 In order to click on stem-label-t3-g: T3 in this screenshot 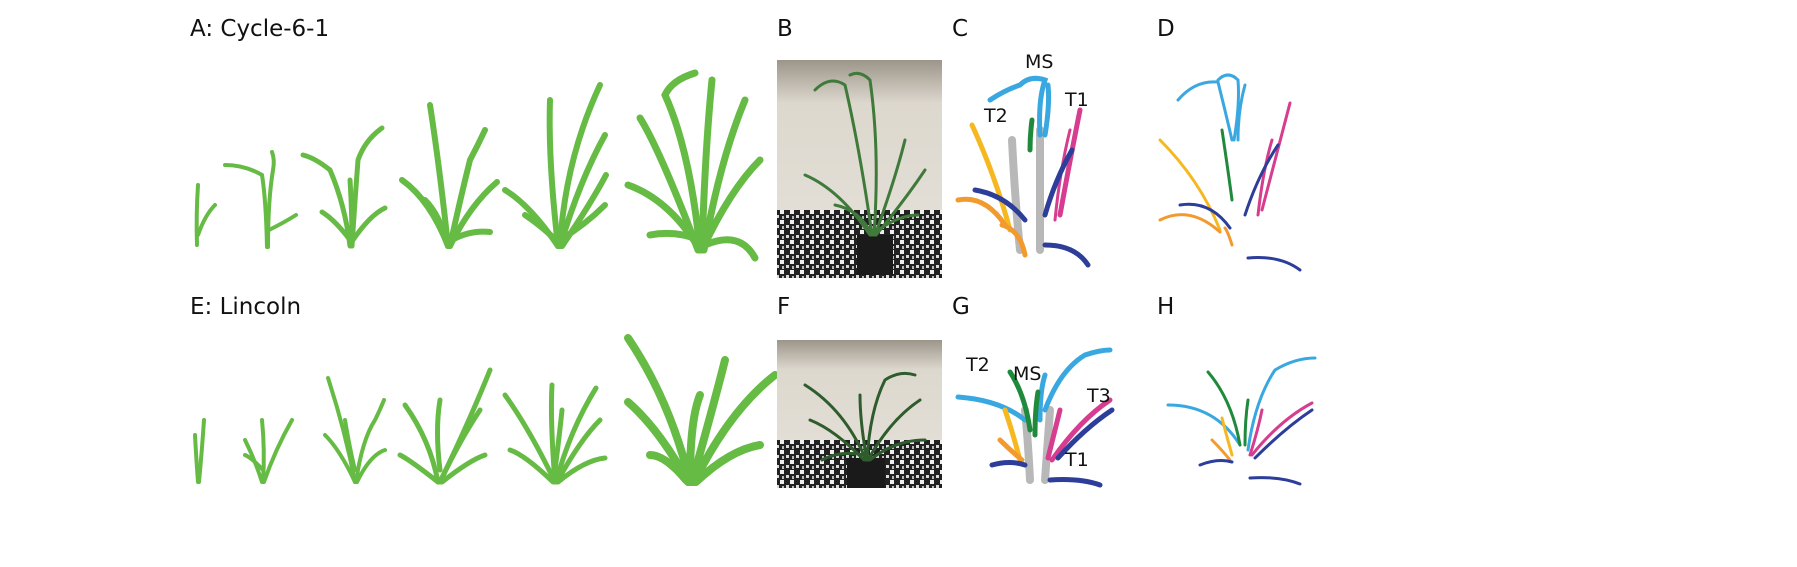, I will do `click(1098, 396)`.